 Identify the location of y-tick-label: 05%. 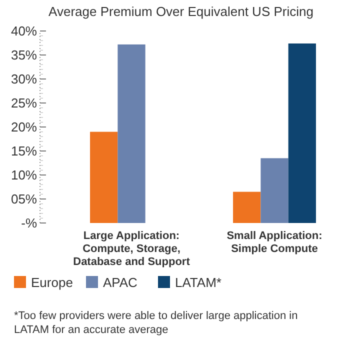
(24, 199).